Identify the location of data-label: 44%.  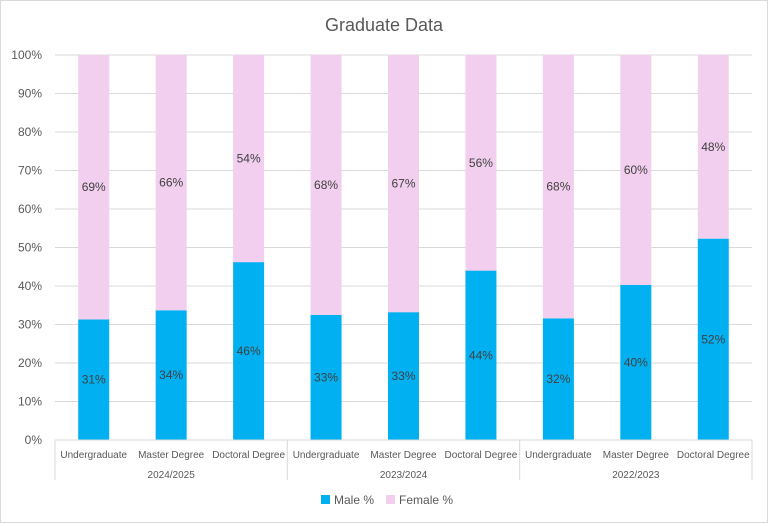
(481, 355).